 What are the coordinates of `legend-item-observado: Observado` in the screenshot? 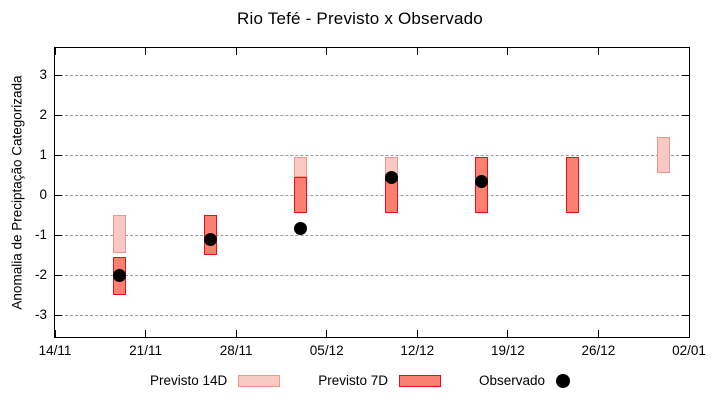 It's located at (525, 380).